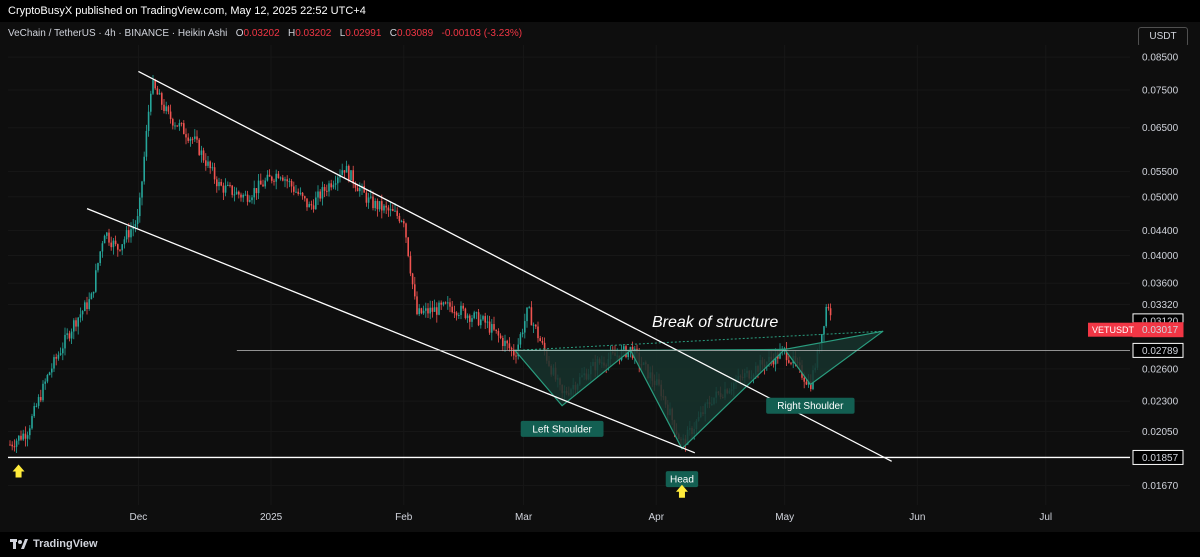 This screenshot has width=1200, height=557. Describe the element at coordinates (1160, 256) in the screenshot. I see `price-tick-label: 0.04000` at that location.